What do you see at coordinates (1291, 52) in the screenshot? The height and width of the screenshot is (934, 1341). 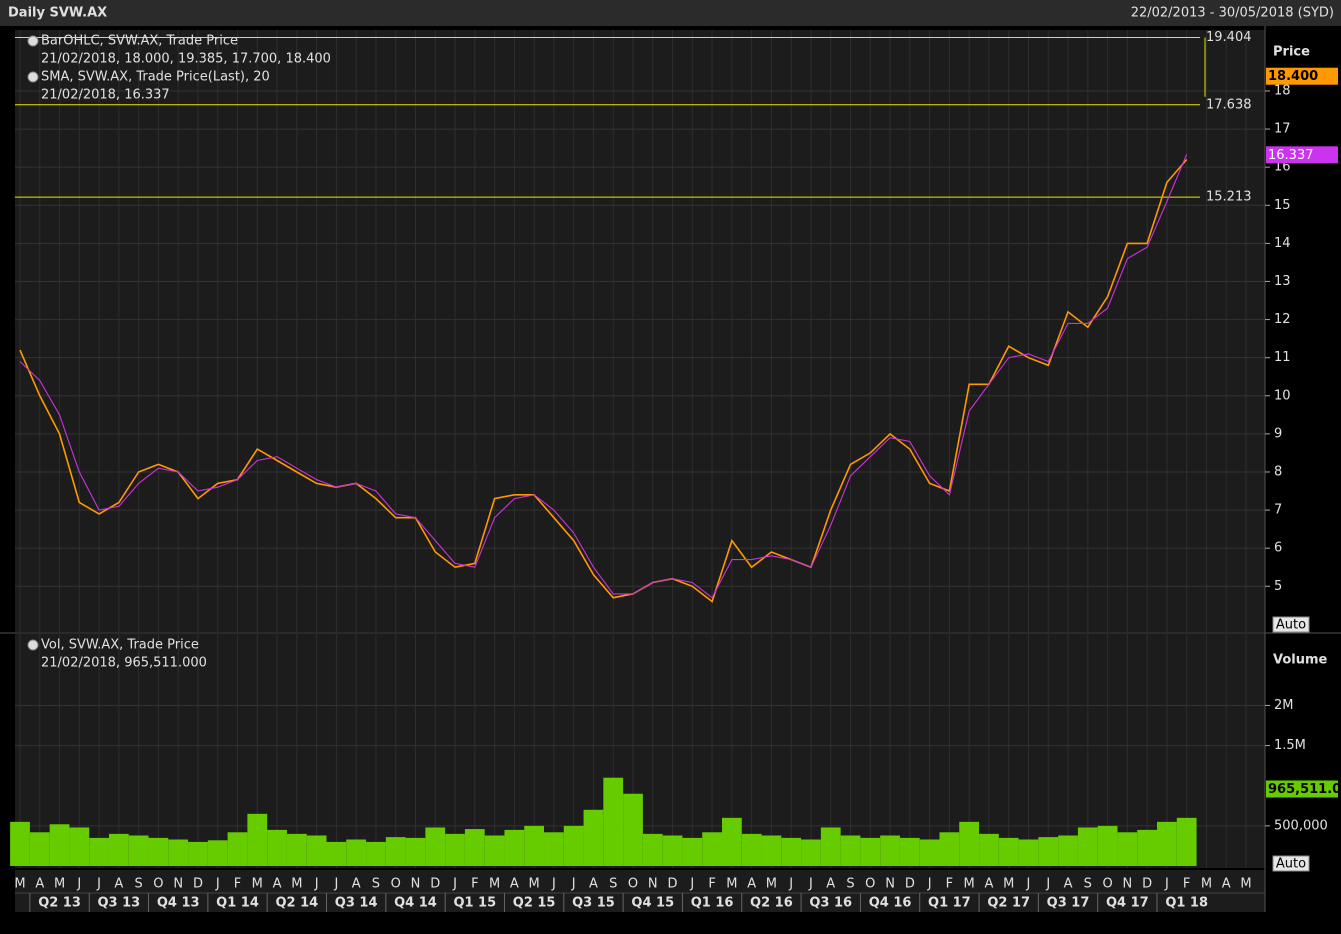 I see `price-axis-title: Price` at bounding box center [1291, 52].